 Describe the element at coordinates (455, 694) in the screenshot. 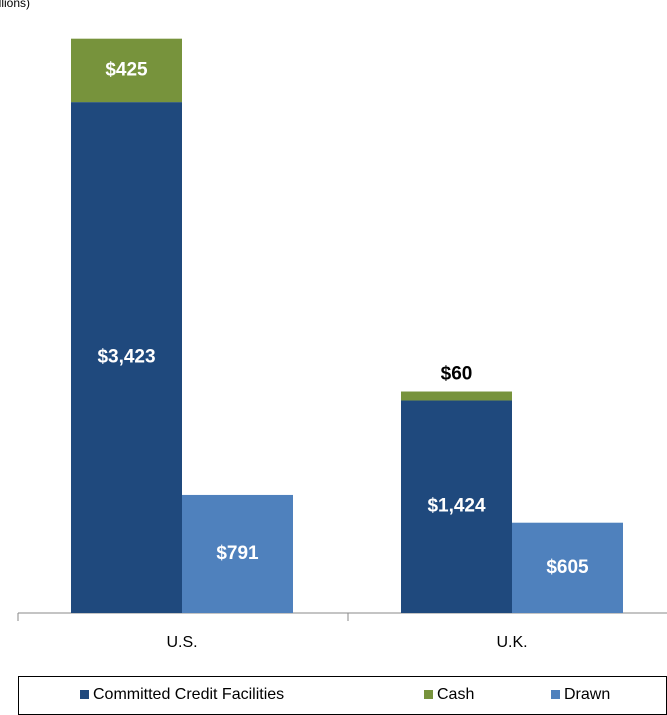

I see `legend-label: Cash` at that location.